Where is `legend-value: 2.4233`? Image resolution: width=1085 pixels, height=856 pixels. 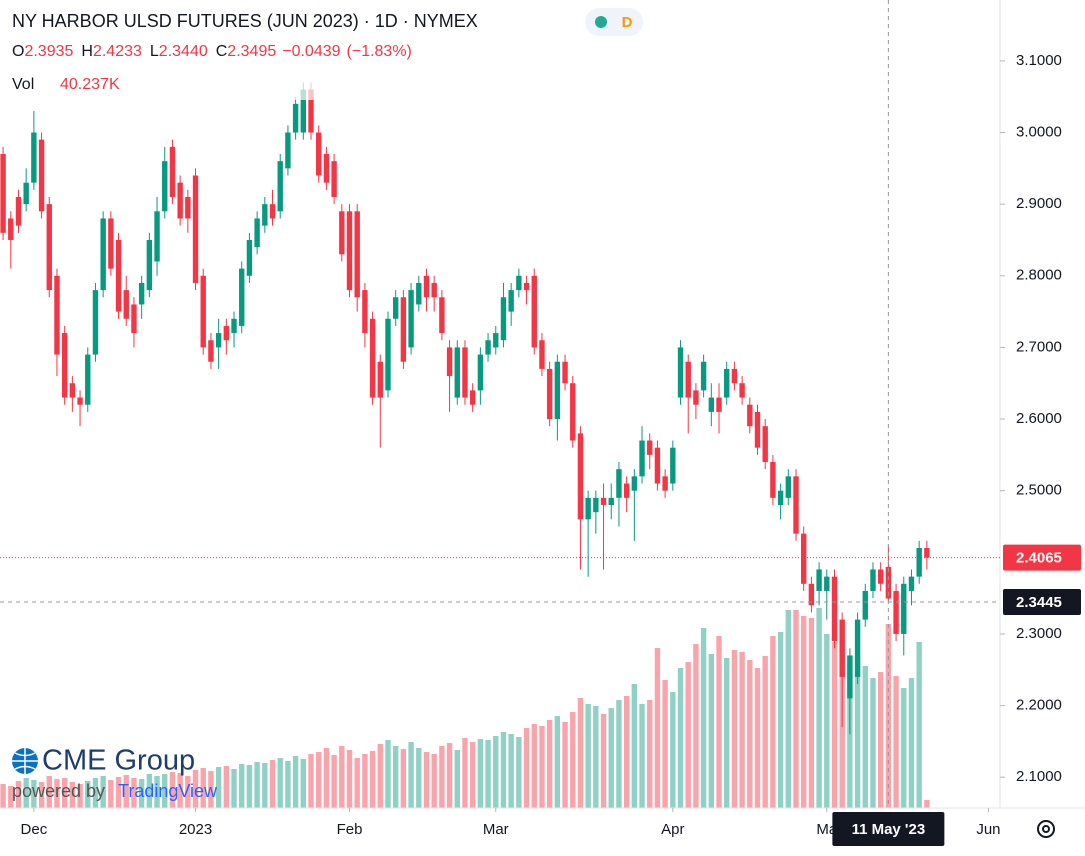 legend-value: 2.4233 is located at coordinates (117, 51).